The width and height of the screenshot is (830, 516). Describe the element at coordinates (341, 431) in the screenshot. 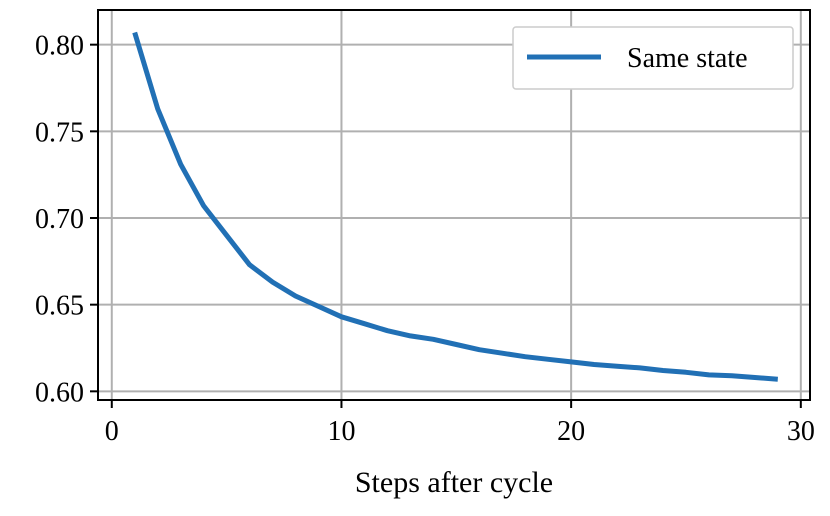

I see `x-tick-label: 10` at that location.